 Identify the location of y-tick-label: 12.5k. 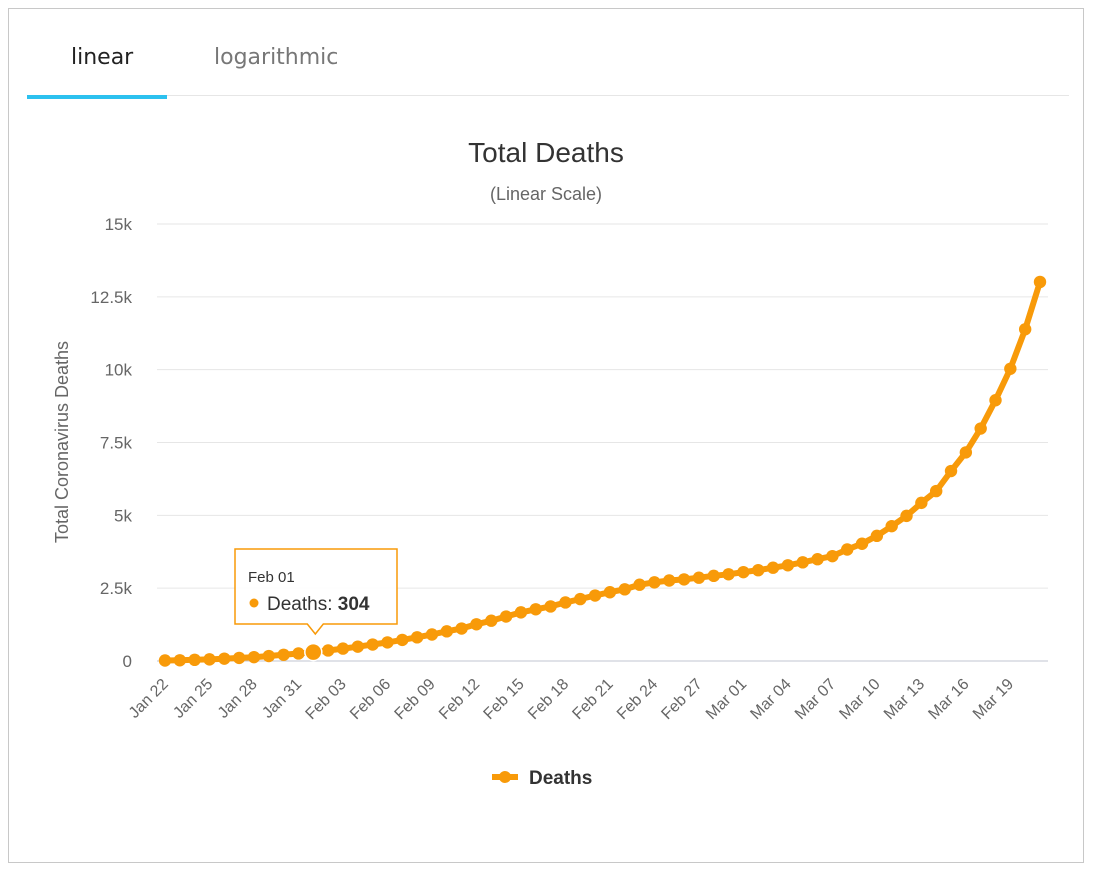
(111, 297).